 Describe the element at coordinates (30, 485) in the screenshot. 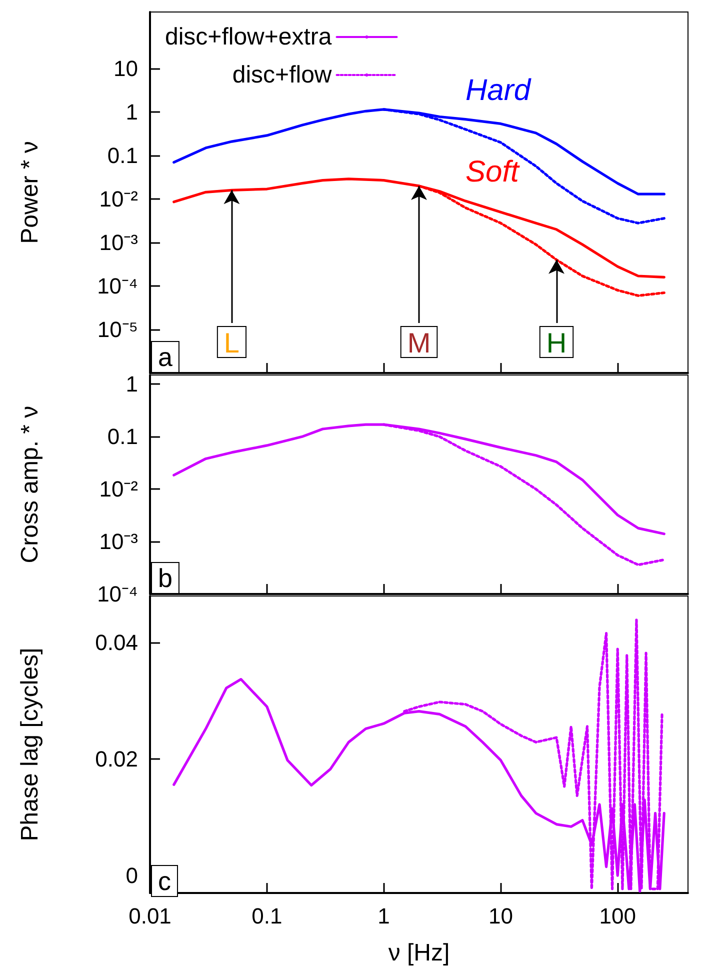

I see `y-axis-title: Cross amp. * ν` at that location.